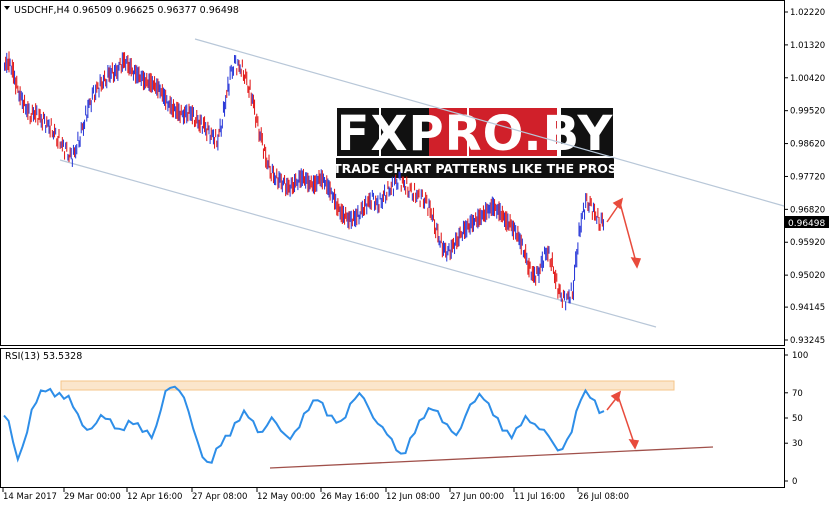 The height and width of the screenshot is (512, 829). Describe the element at coordinates (350, 497) in the screenshot. I see `time-axis-label: 26 May 16:00` at that location.